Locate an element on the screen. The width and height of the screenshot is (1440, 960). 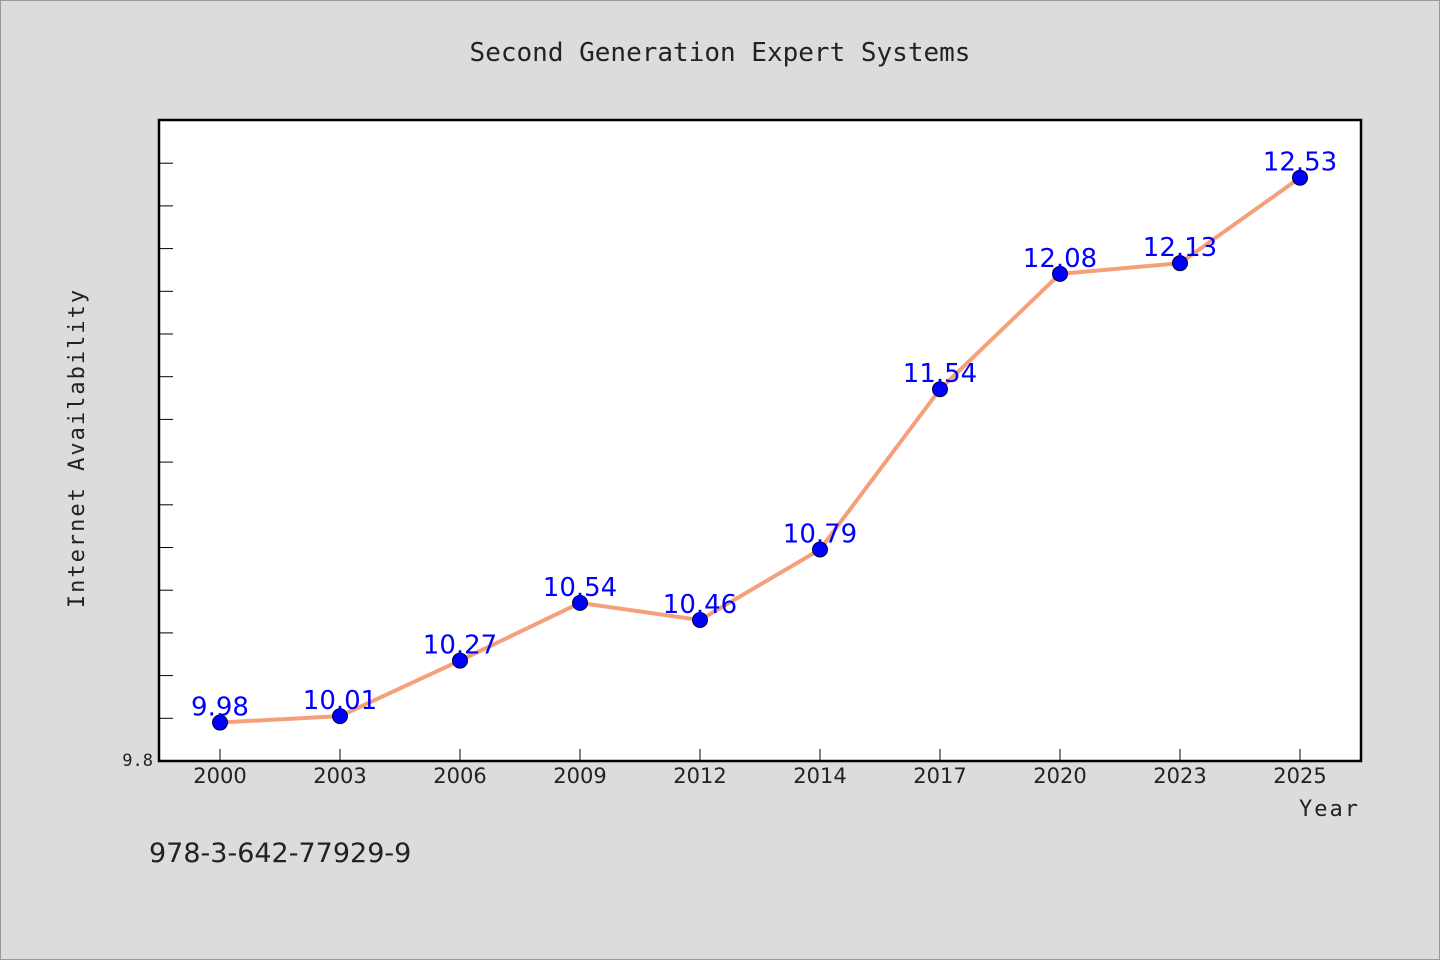
isbn-text: 978-3-642-77929-9 is located at coordinates (280, 853).